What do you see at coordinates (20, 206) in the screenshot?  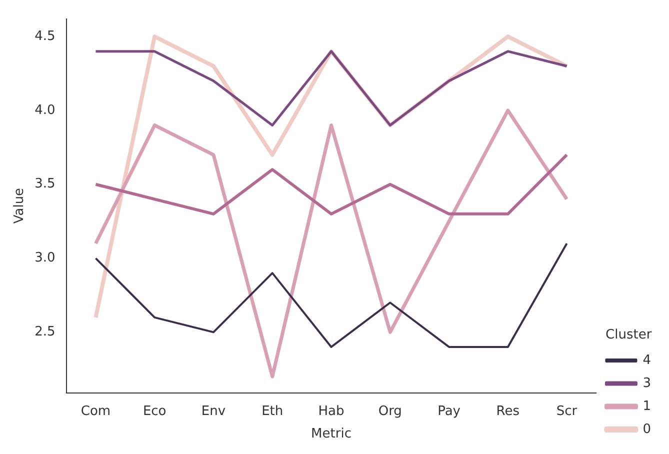 I see `y-axis-title: Value` at bounding box center [20, 206].